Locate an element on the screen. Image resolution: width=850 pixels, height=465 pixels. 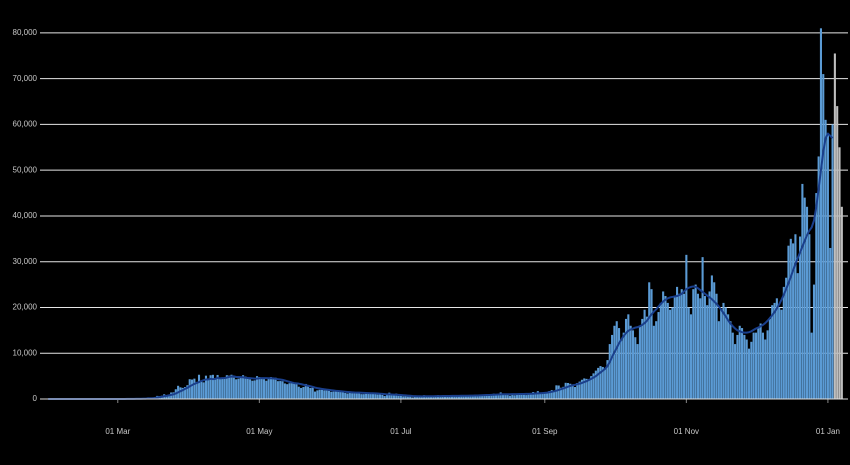
y-tick-label: 0 is located at coordinates (35, 398).